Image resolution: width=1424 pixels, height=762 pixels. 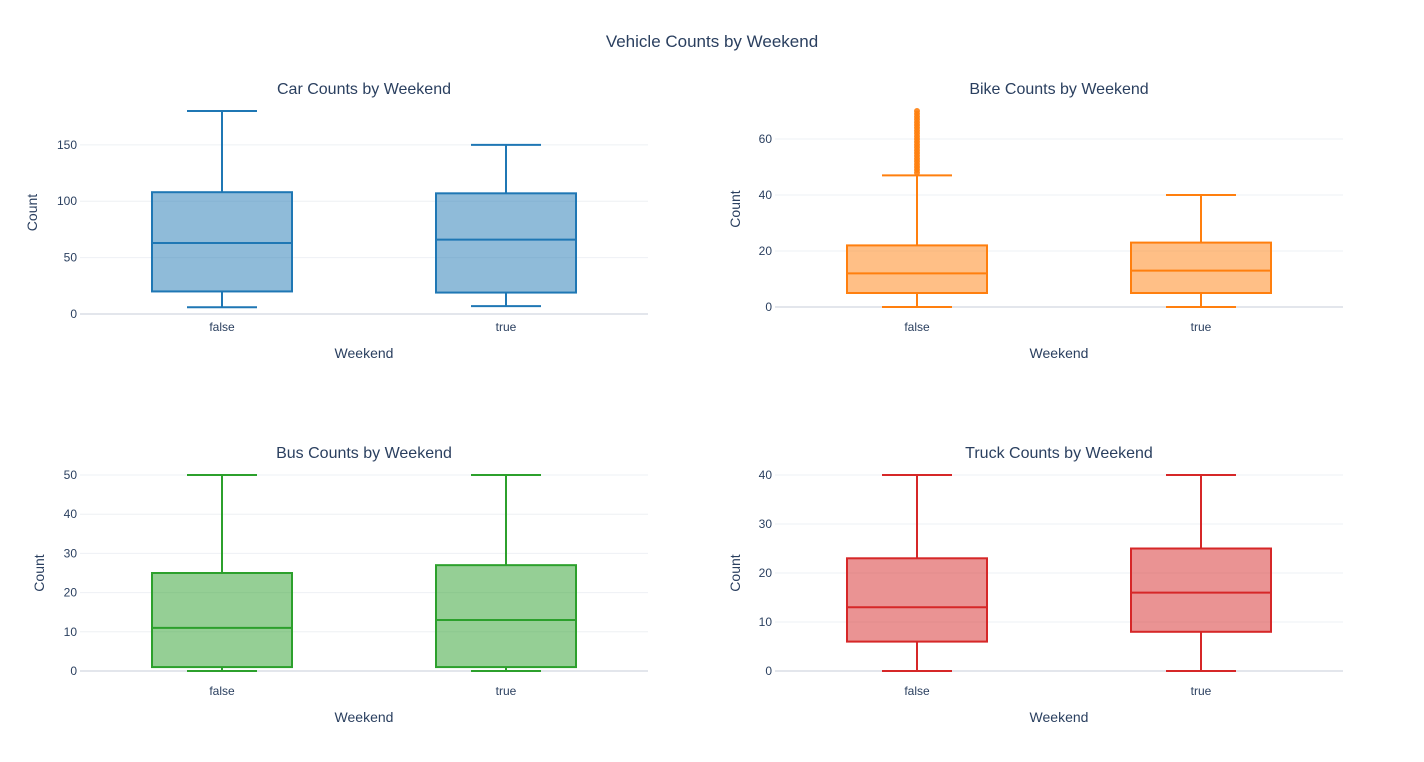 I want to click on outlier-point, so click(x=917, y=111).